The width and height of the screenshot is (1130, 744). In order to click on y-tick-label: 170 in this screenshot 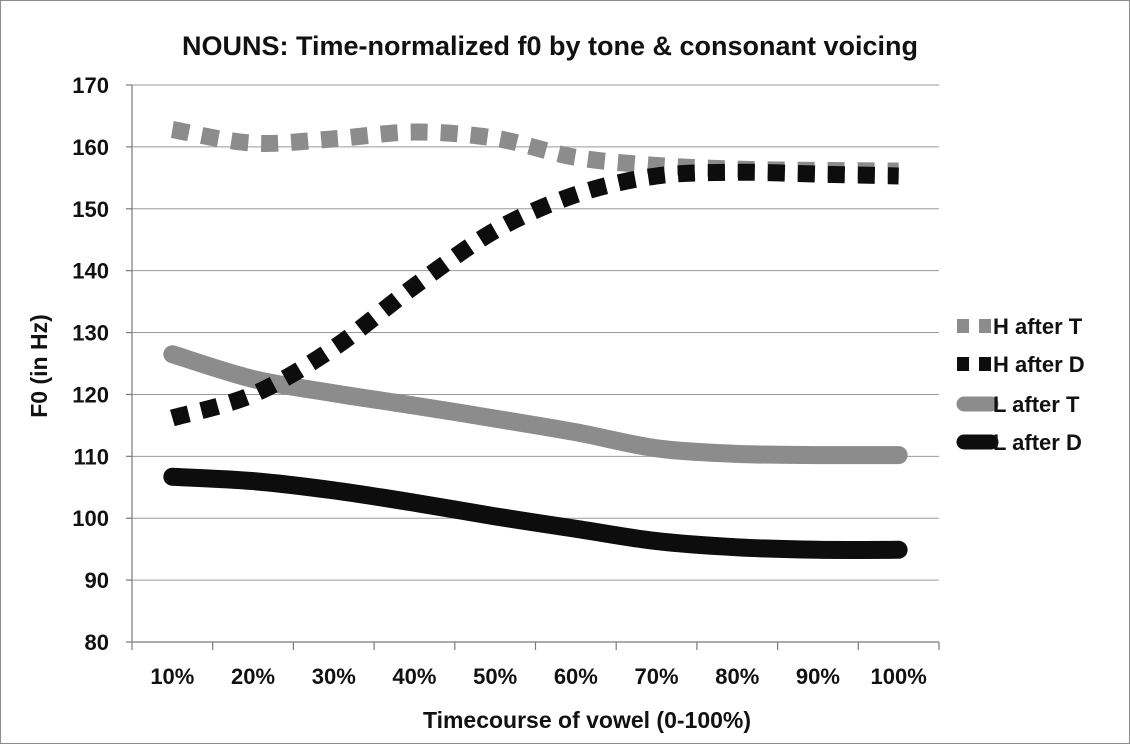, I will do `click(90, 85)`.